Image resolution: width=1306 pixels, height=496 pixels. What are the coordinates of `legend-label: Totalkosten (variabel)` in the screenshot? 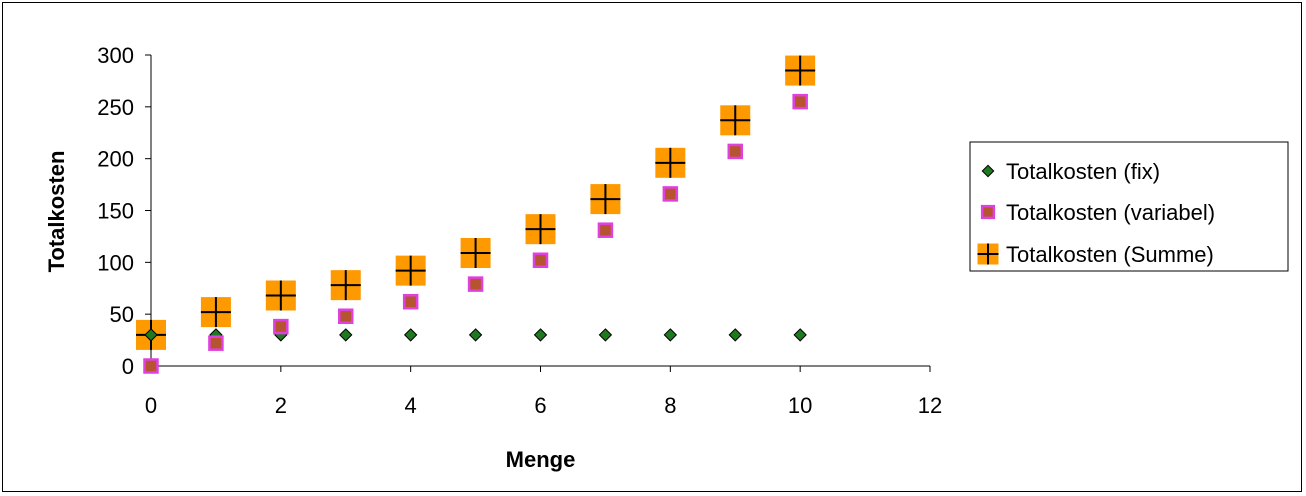 It's located at (1110, 212).